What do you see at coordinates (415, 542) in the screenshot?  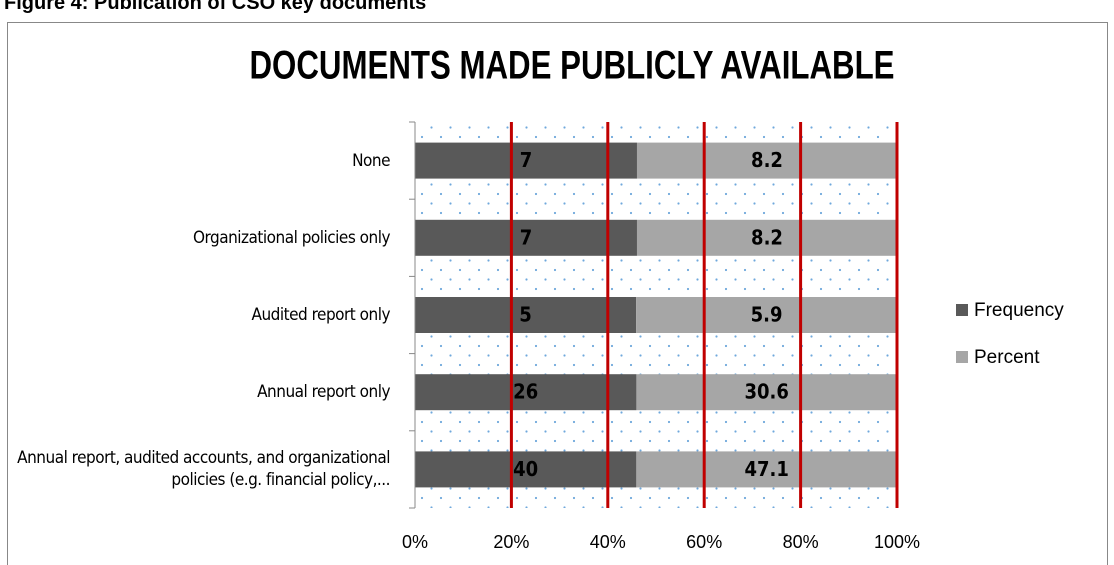 I see `x-tick-label: 0%` at bounding box center [415, 542].